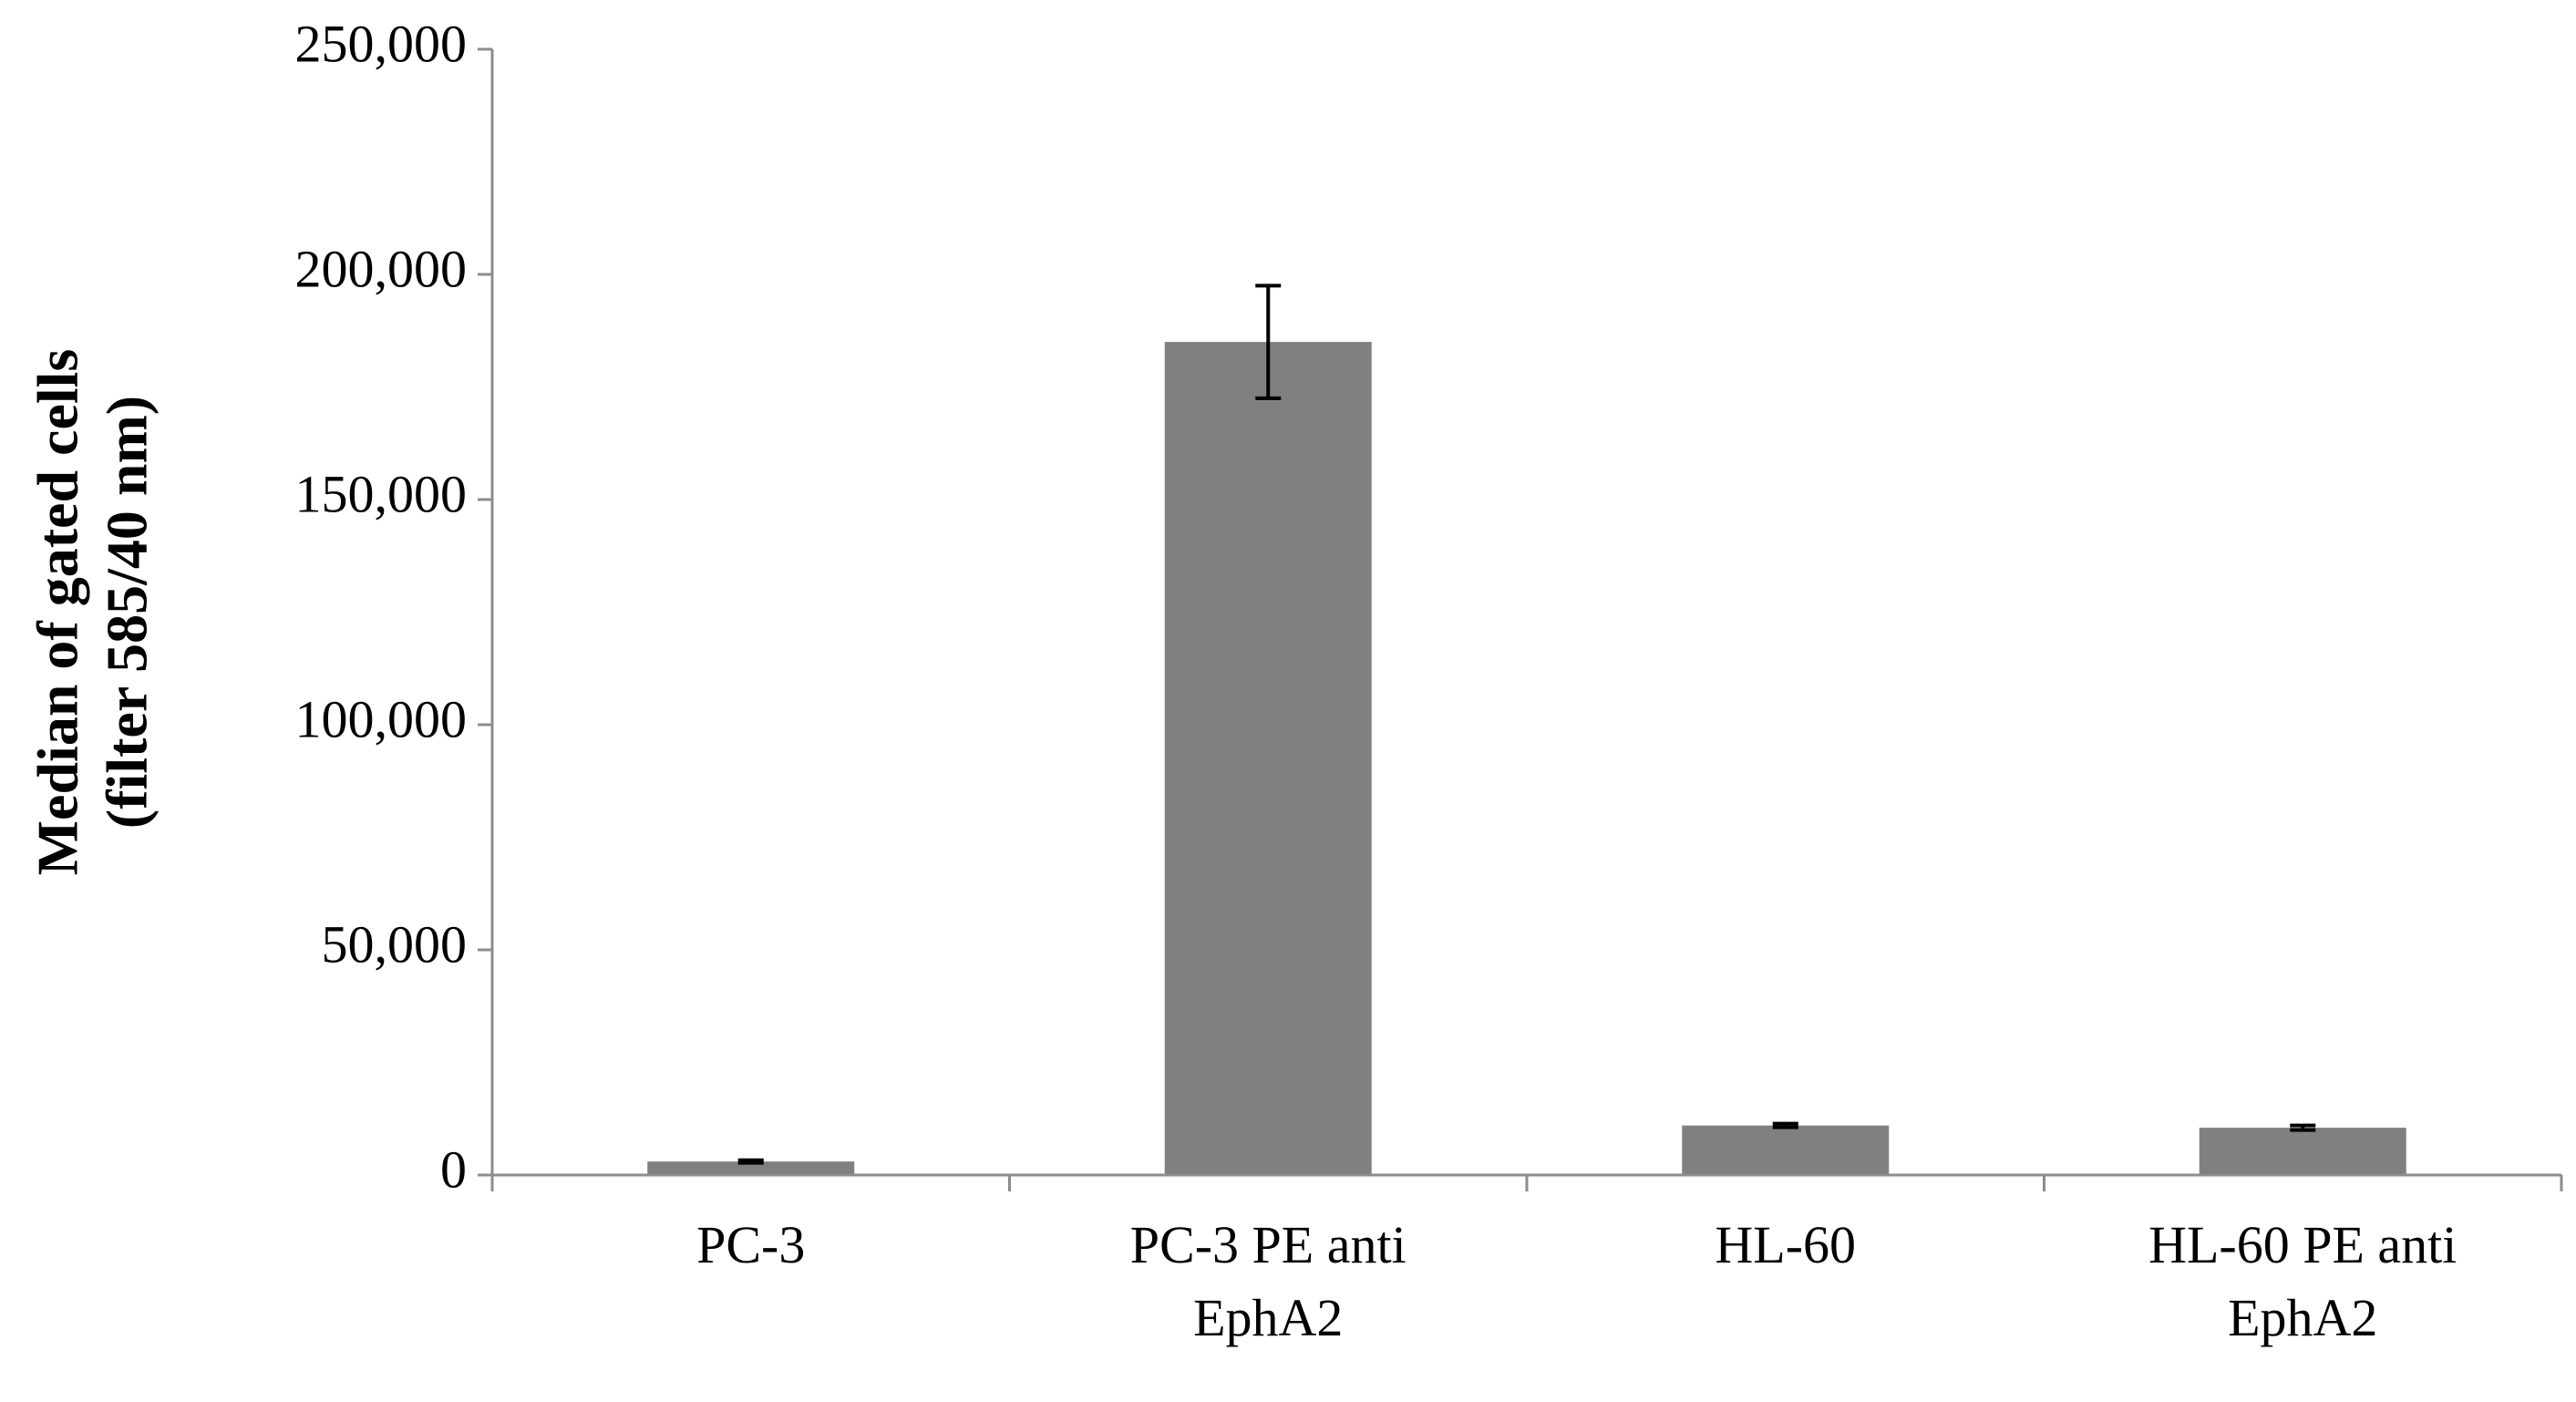  Describe the element at coordinates (381, 43) in the screenshot. I see `y-tick-label: 250,000` at that location.